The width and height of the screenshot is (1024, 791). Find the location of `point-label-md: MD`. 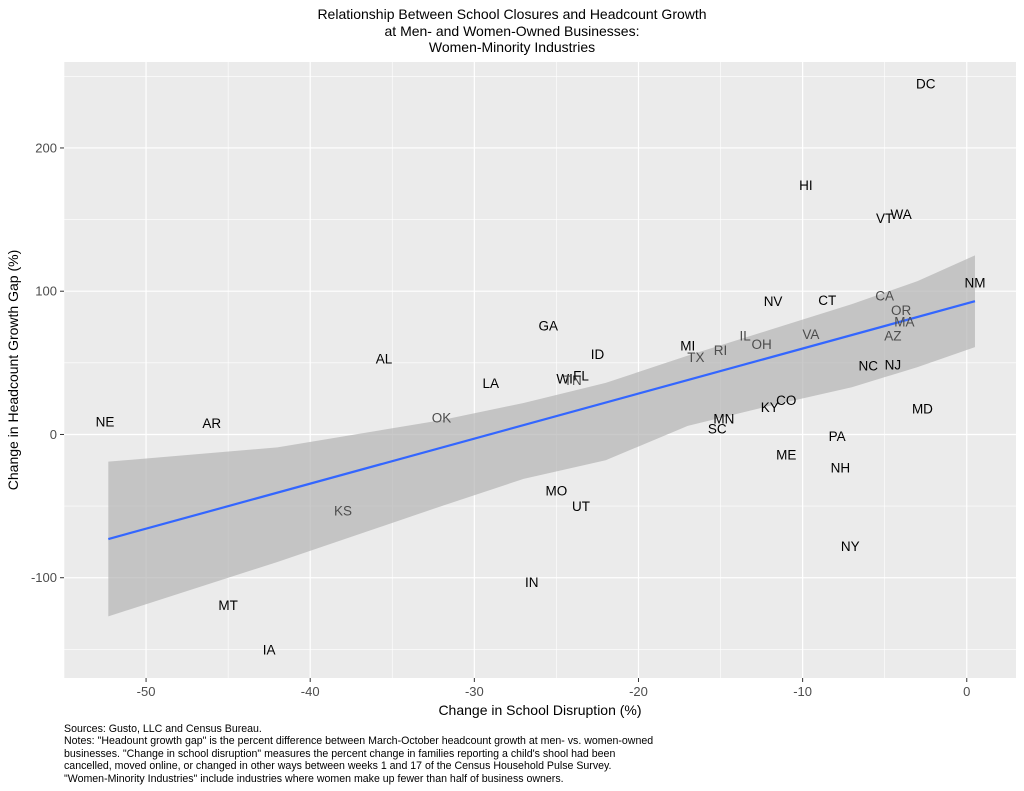

point-label-md: MD is located at coordinates (922, 409).